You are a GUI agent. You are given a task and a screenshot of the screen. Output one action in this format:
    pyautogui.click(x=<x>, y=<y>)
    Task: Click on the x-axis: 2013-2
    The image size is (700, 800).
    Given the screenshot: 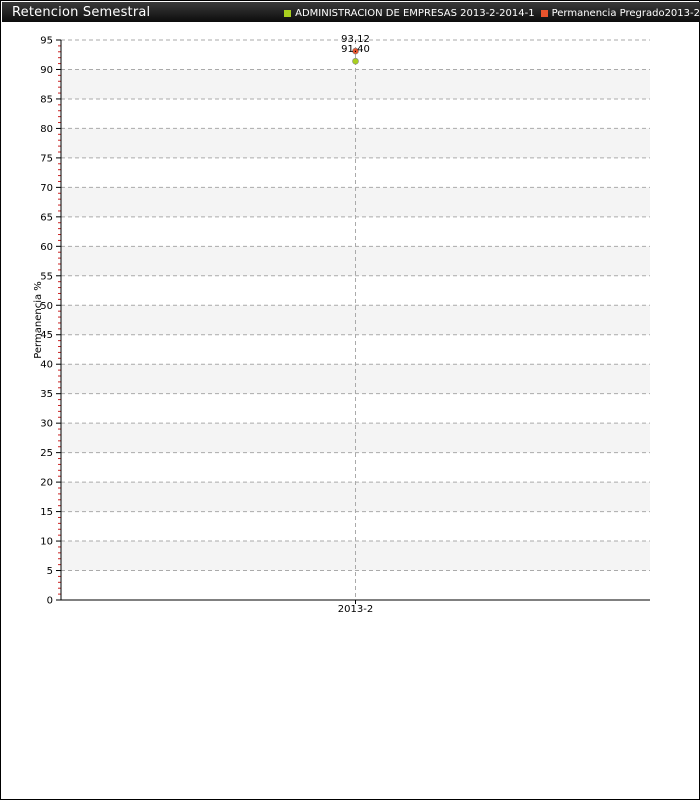 What is the action you would take?
    pyautogui.click(x=355, y=607)
    